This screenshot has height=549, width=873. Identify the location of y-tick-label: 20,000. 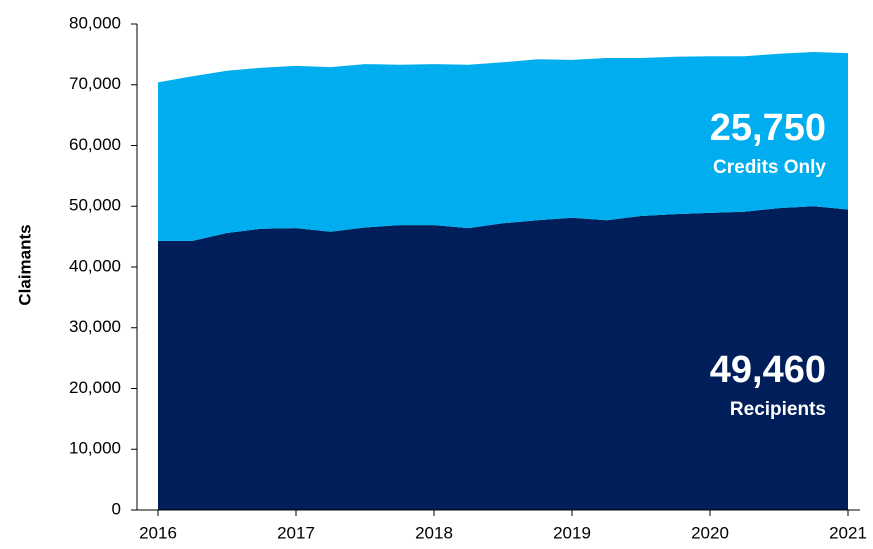
(95, 387).